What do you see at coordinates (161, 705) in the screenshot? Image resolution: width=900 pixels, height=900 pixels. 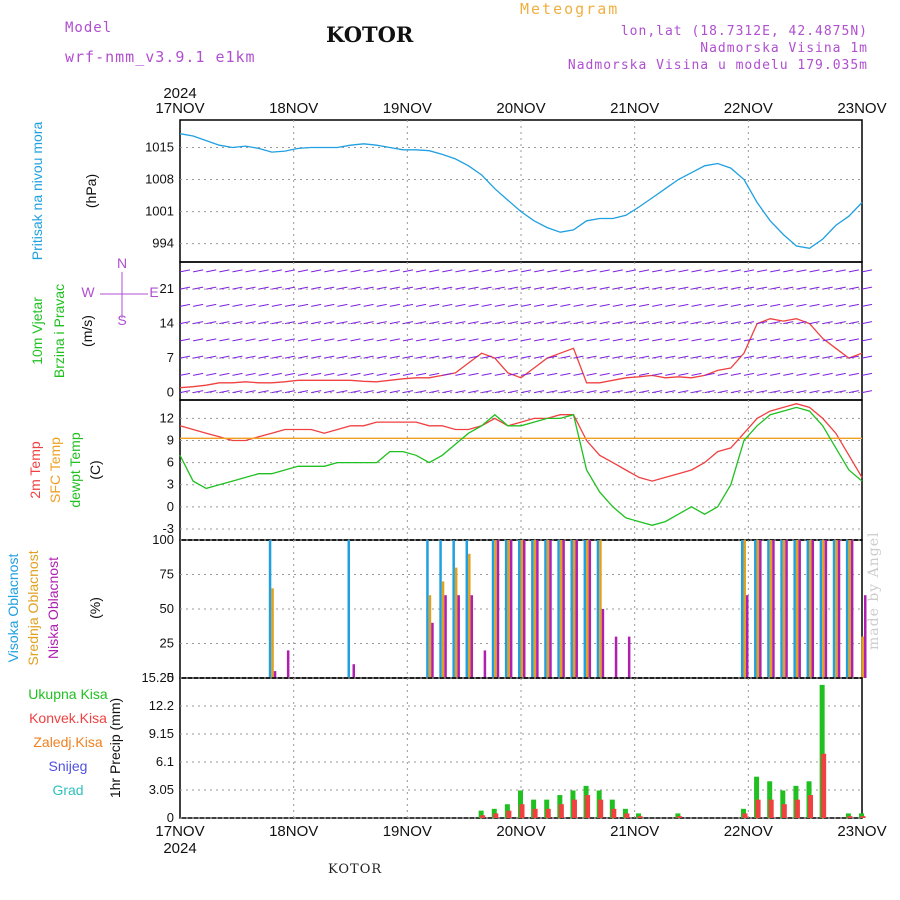 I see `y-tick-label: 12.2` at bounding box center [161, 705].